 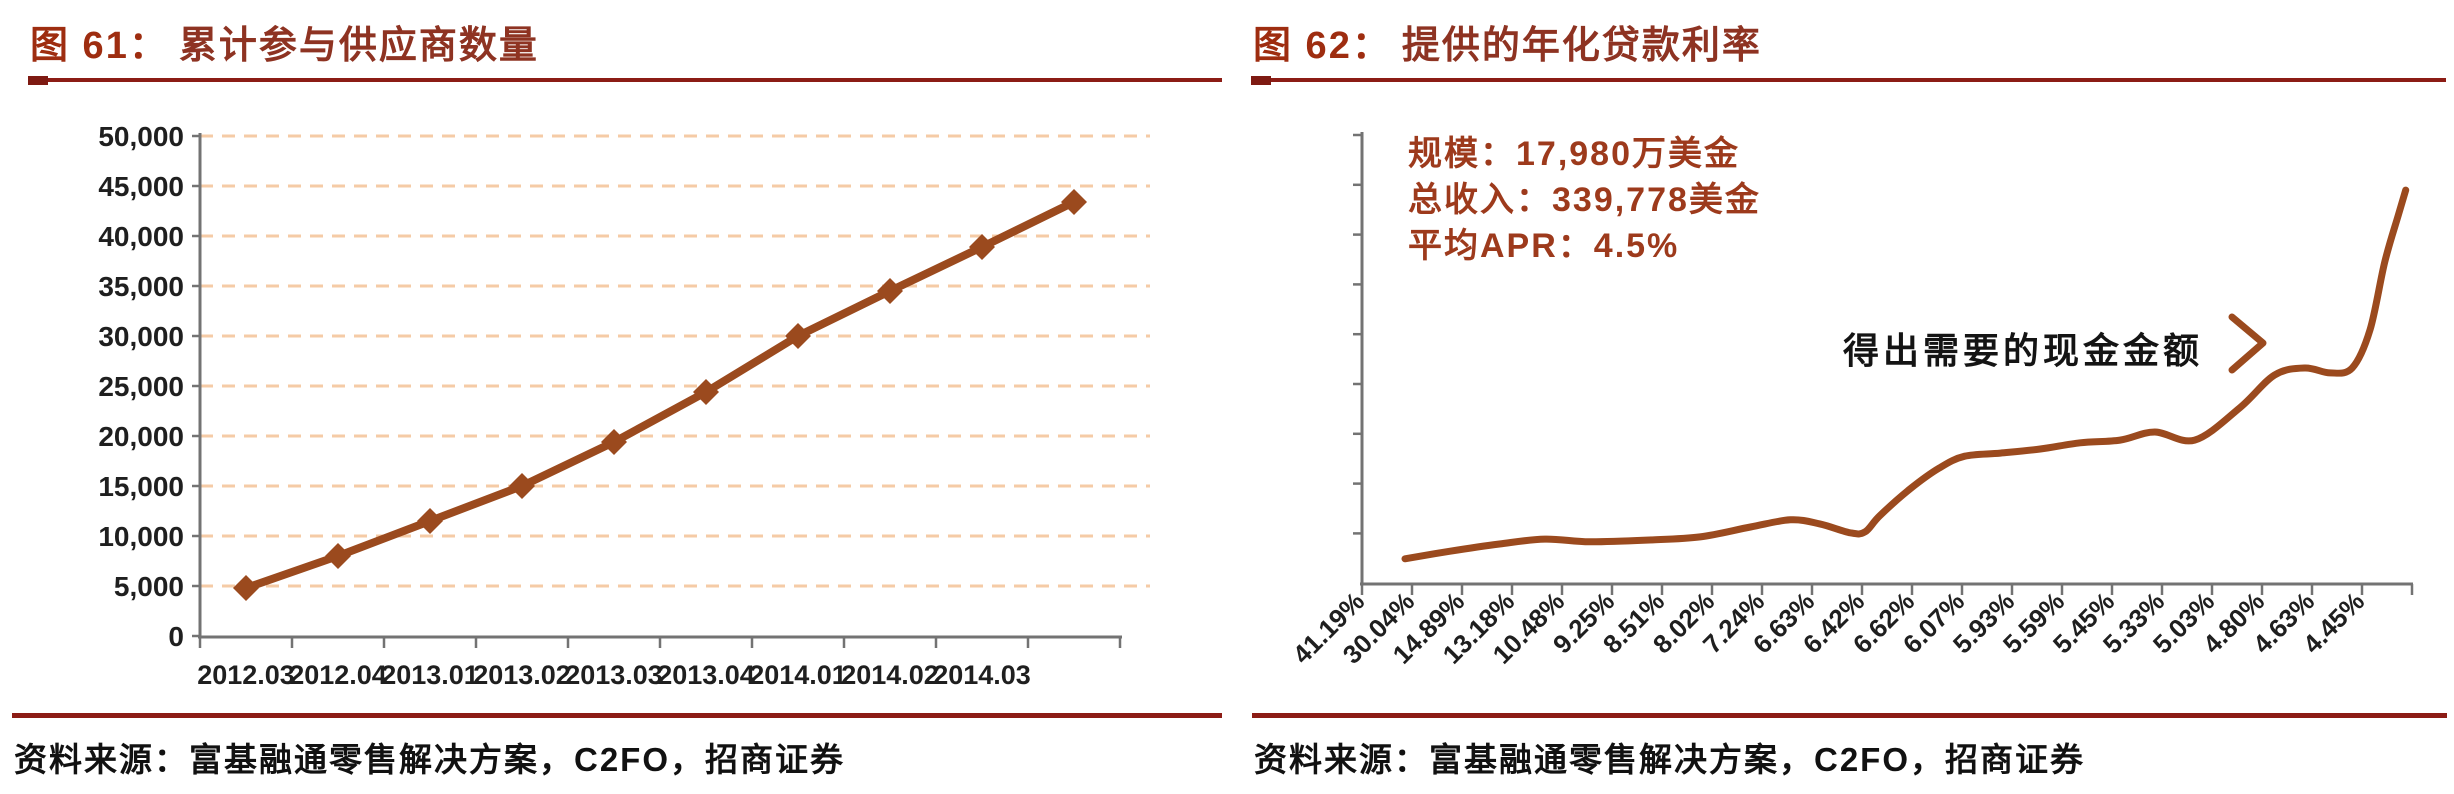 What do you see at coordinates (338, 675) in the screenshot?
I see `x-tick-label: 2012.04` at bounding box center [338, 675].